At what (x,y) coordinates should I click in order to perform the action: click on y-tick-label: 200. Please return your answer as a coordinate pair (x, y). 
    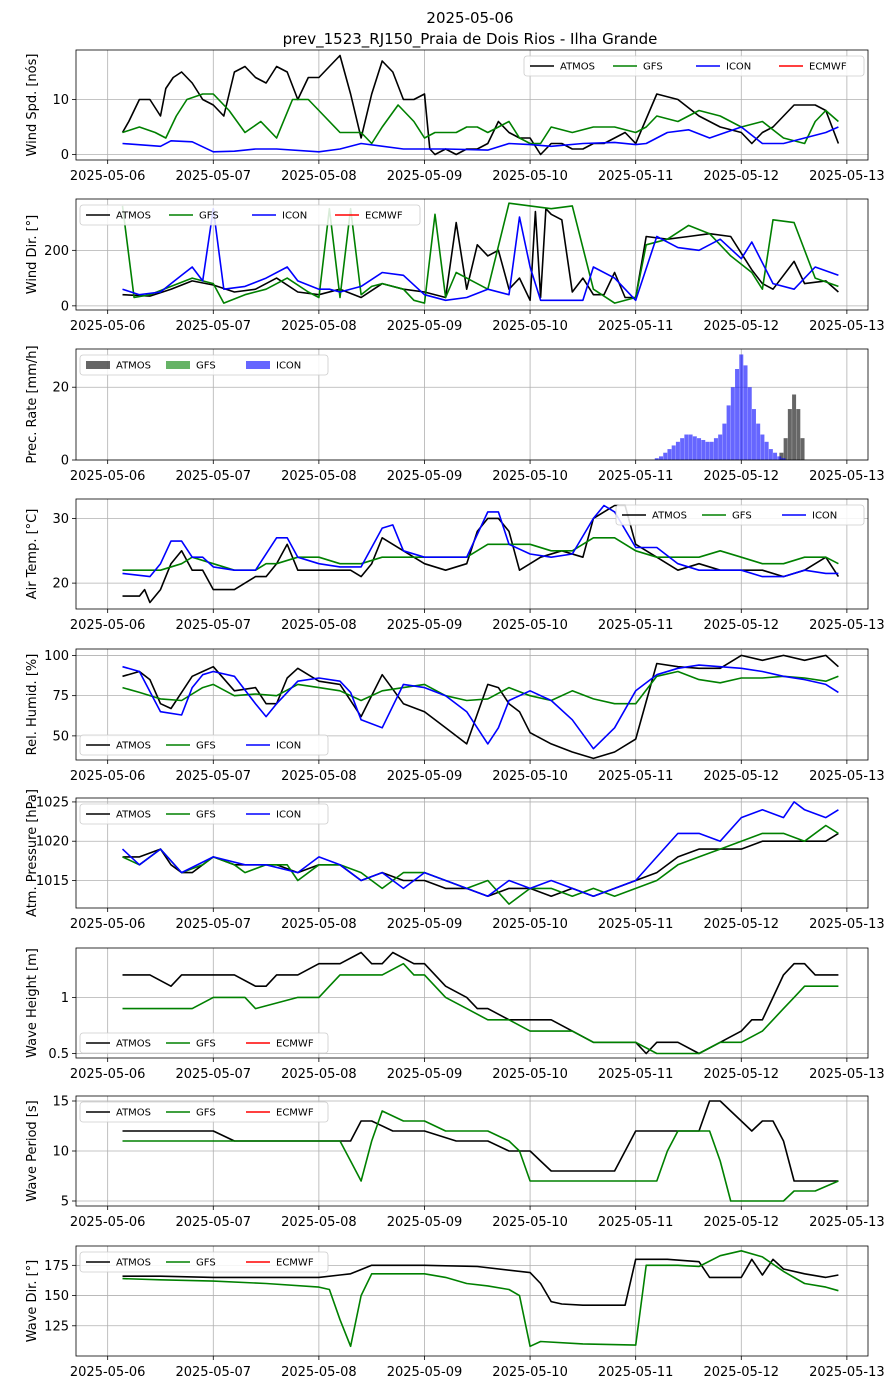
    Looking at the image, I should click on (56, 251).